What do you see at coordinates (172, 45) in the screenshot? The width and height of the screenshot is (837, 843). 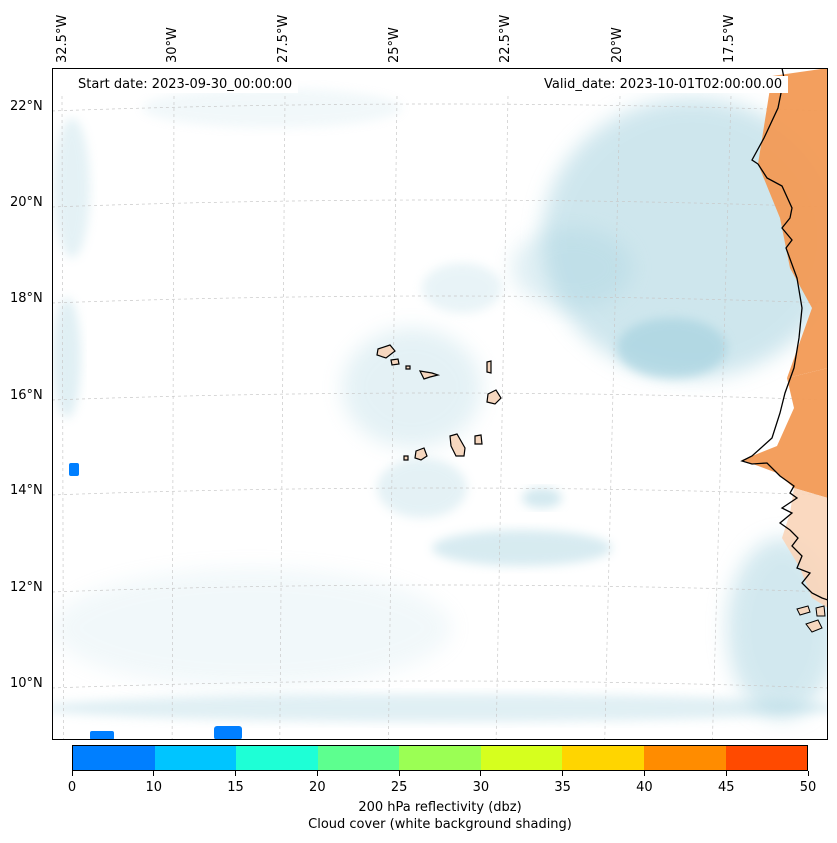 I see `longitude-label: 30°W` at bounding box center [172, 45].